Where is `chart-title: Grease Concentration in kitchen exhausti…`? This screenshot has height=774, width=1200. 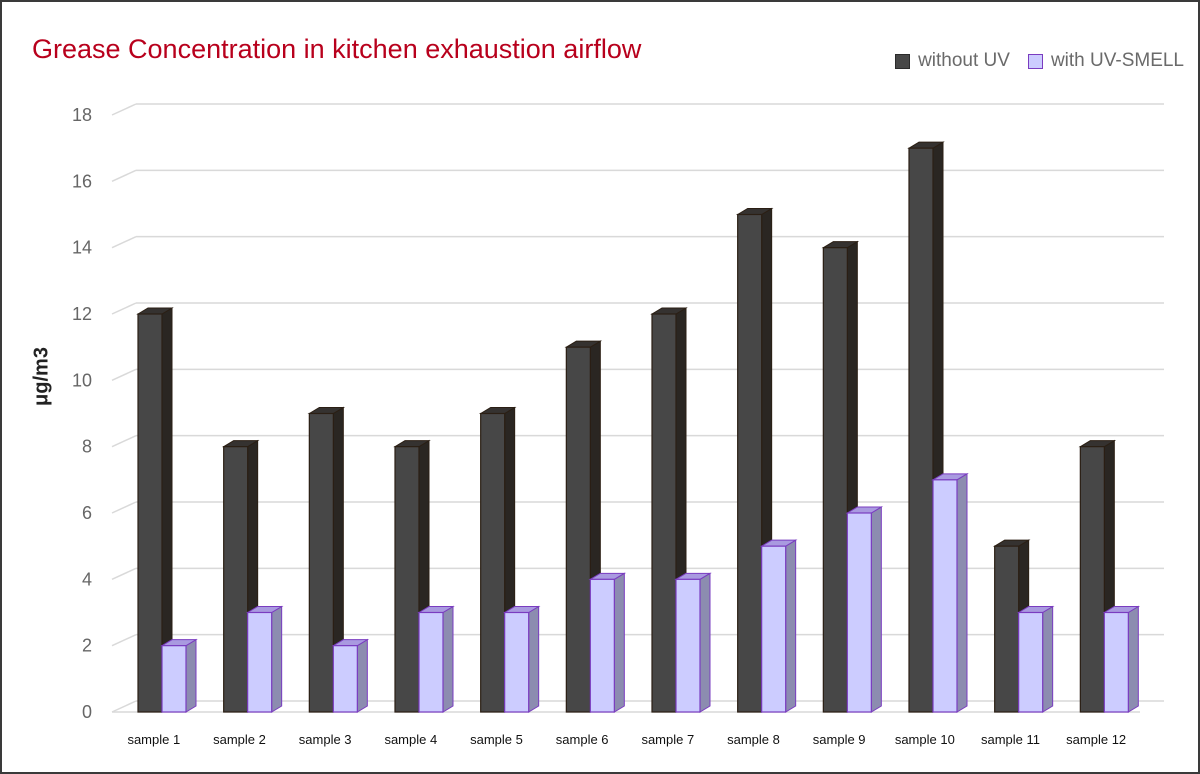 chart-title: Grease Concentration in kitchen exhausti… is located at coordinates (337, 49).